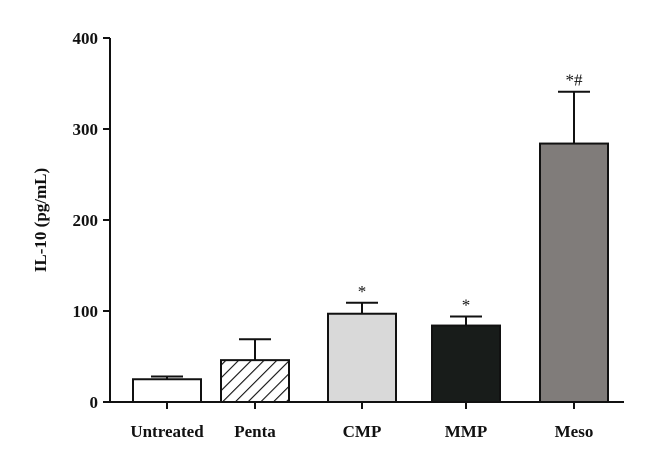 The width and height of the screenshot is (660, 467). I want to click on significance-label: *#, so click(575, 80).